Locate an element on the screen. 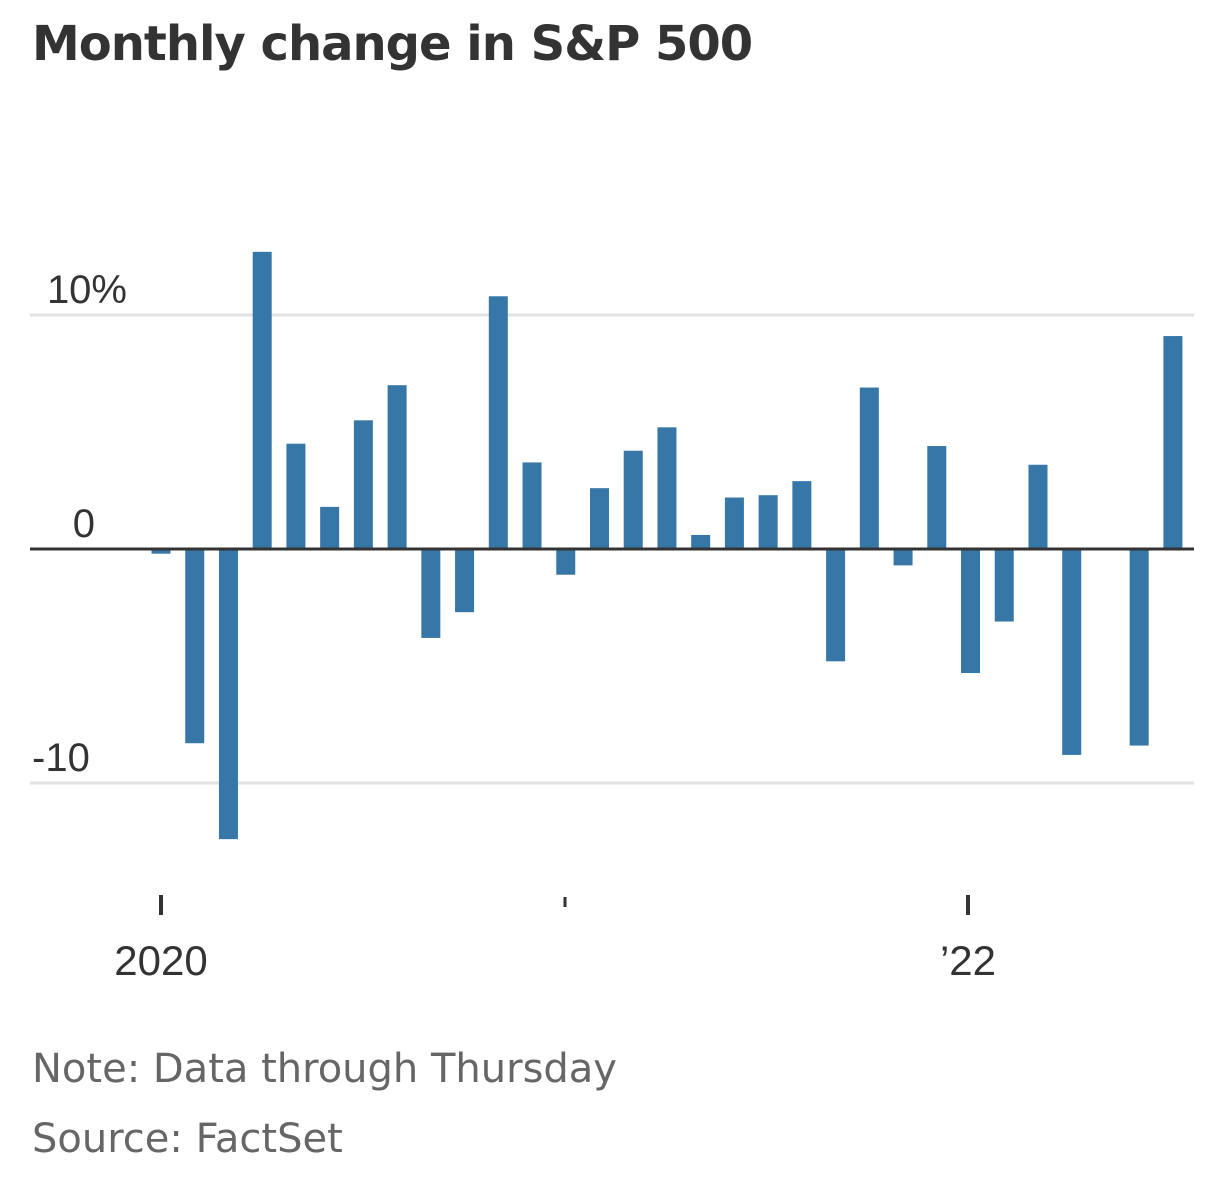 This screenshot has width=1222, height=1181. x-tick-label: 2020 is located at coordinates (160, 960).